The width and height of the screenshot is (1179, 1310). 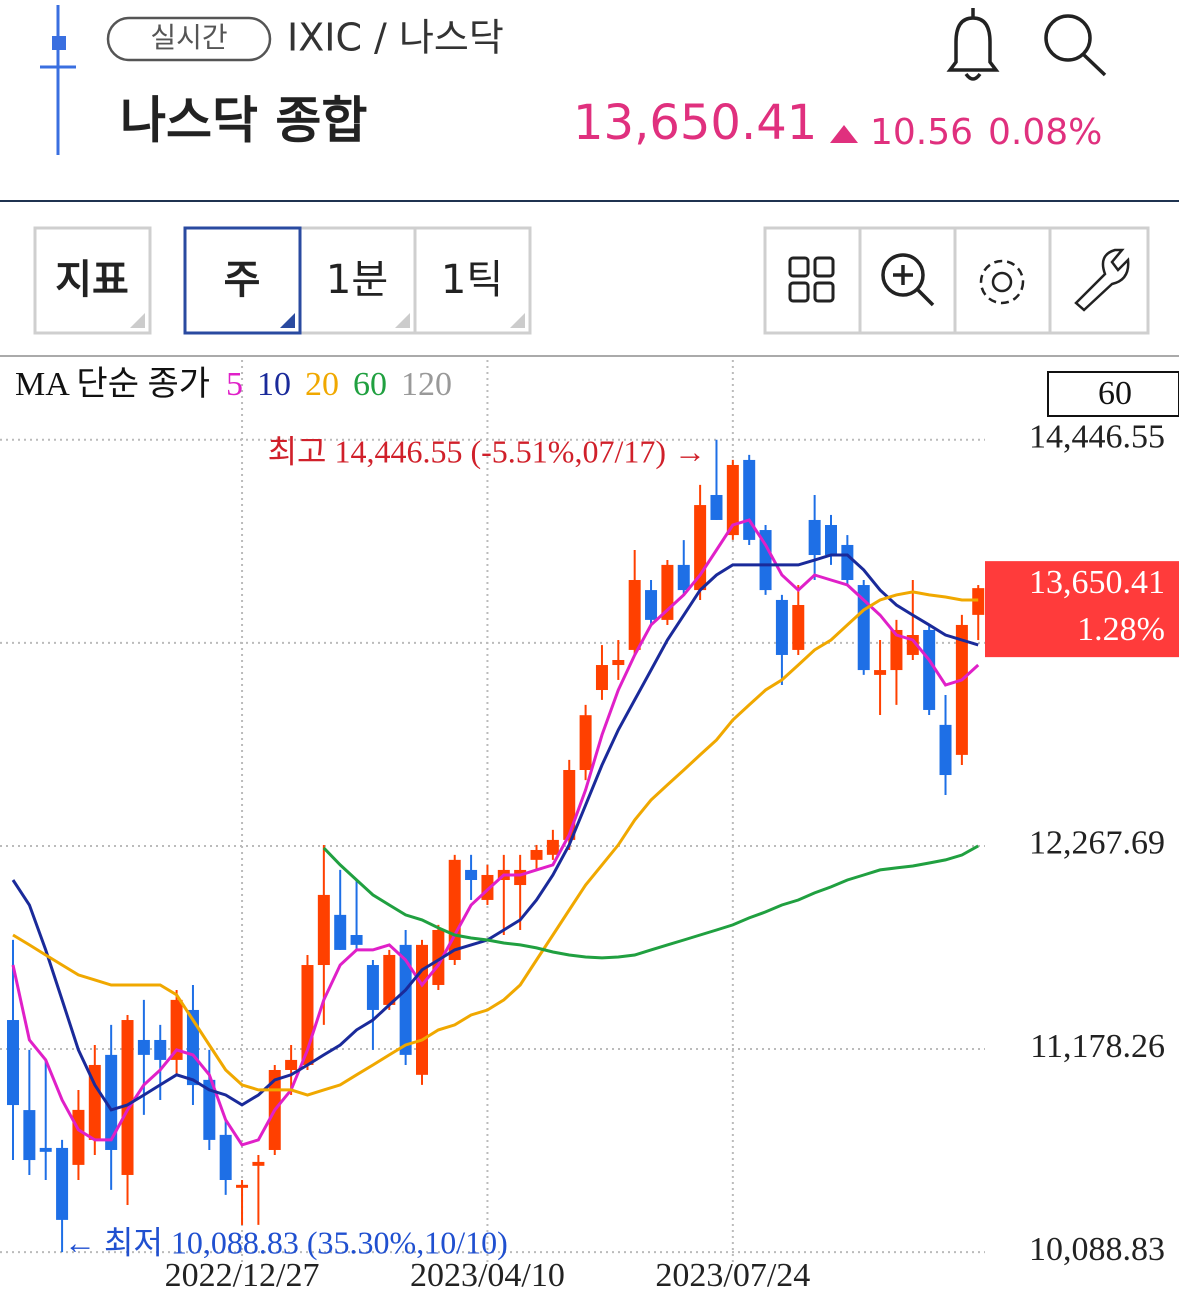 What do you see at coordinates (1097, 1249) in the screenshot?
I see `y-tick-label: 10,088.83` at bounding box center [1097, 1249].